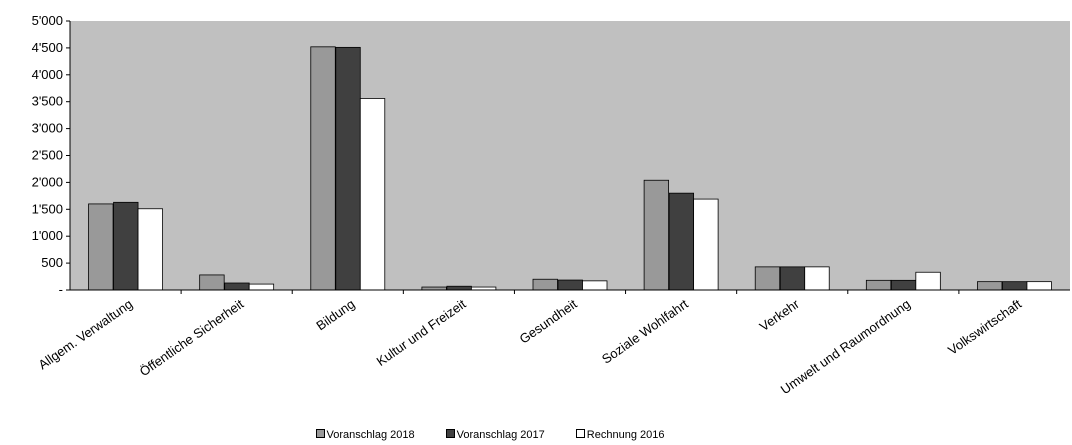 The height and width of the screenshot is (445, 1072). I want to click on y-tick-label: 4'000, so click(47, 74).